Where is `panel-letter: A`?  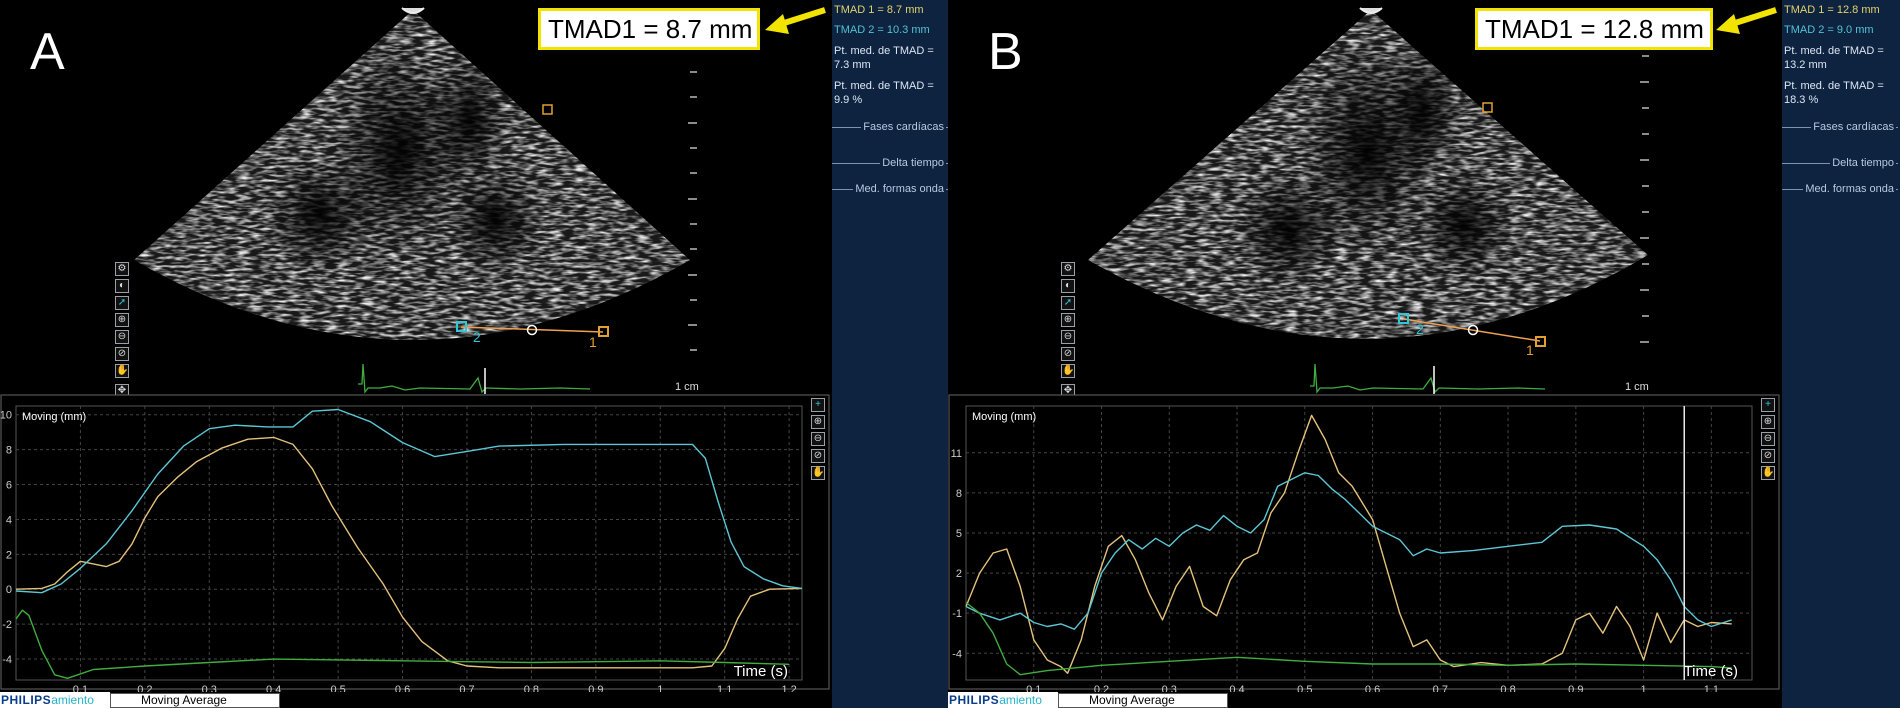 panel-letter: A is located at coordinates (47, 52).